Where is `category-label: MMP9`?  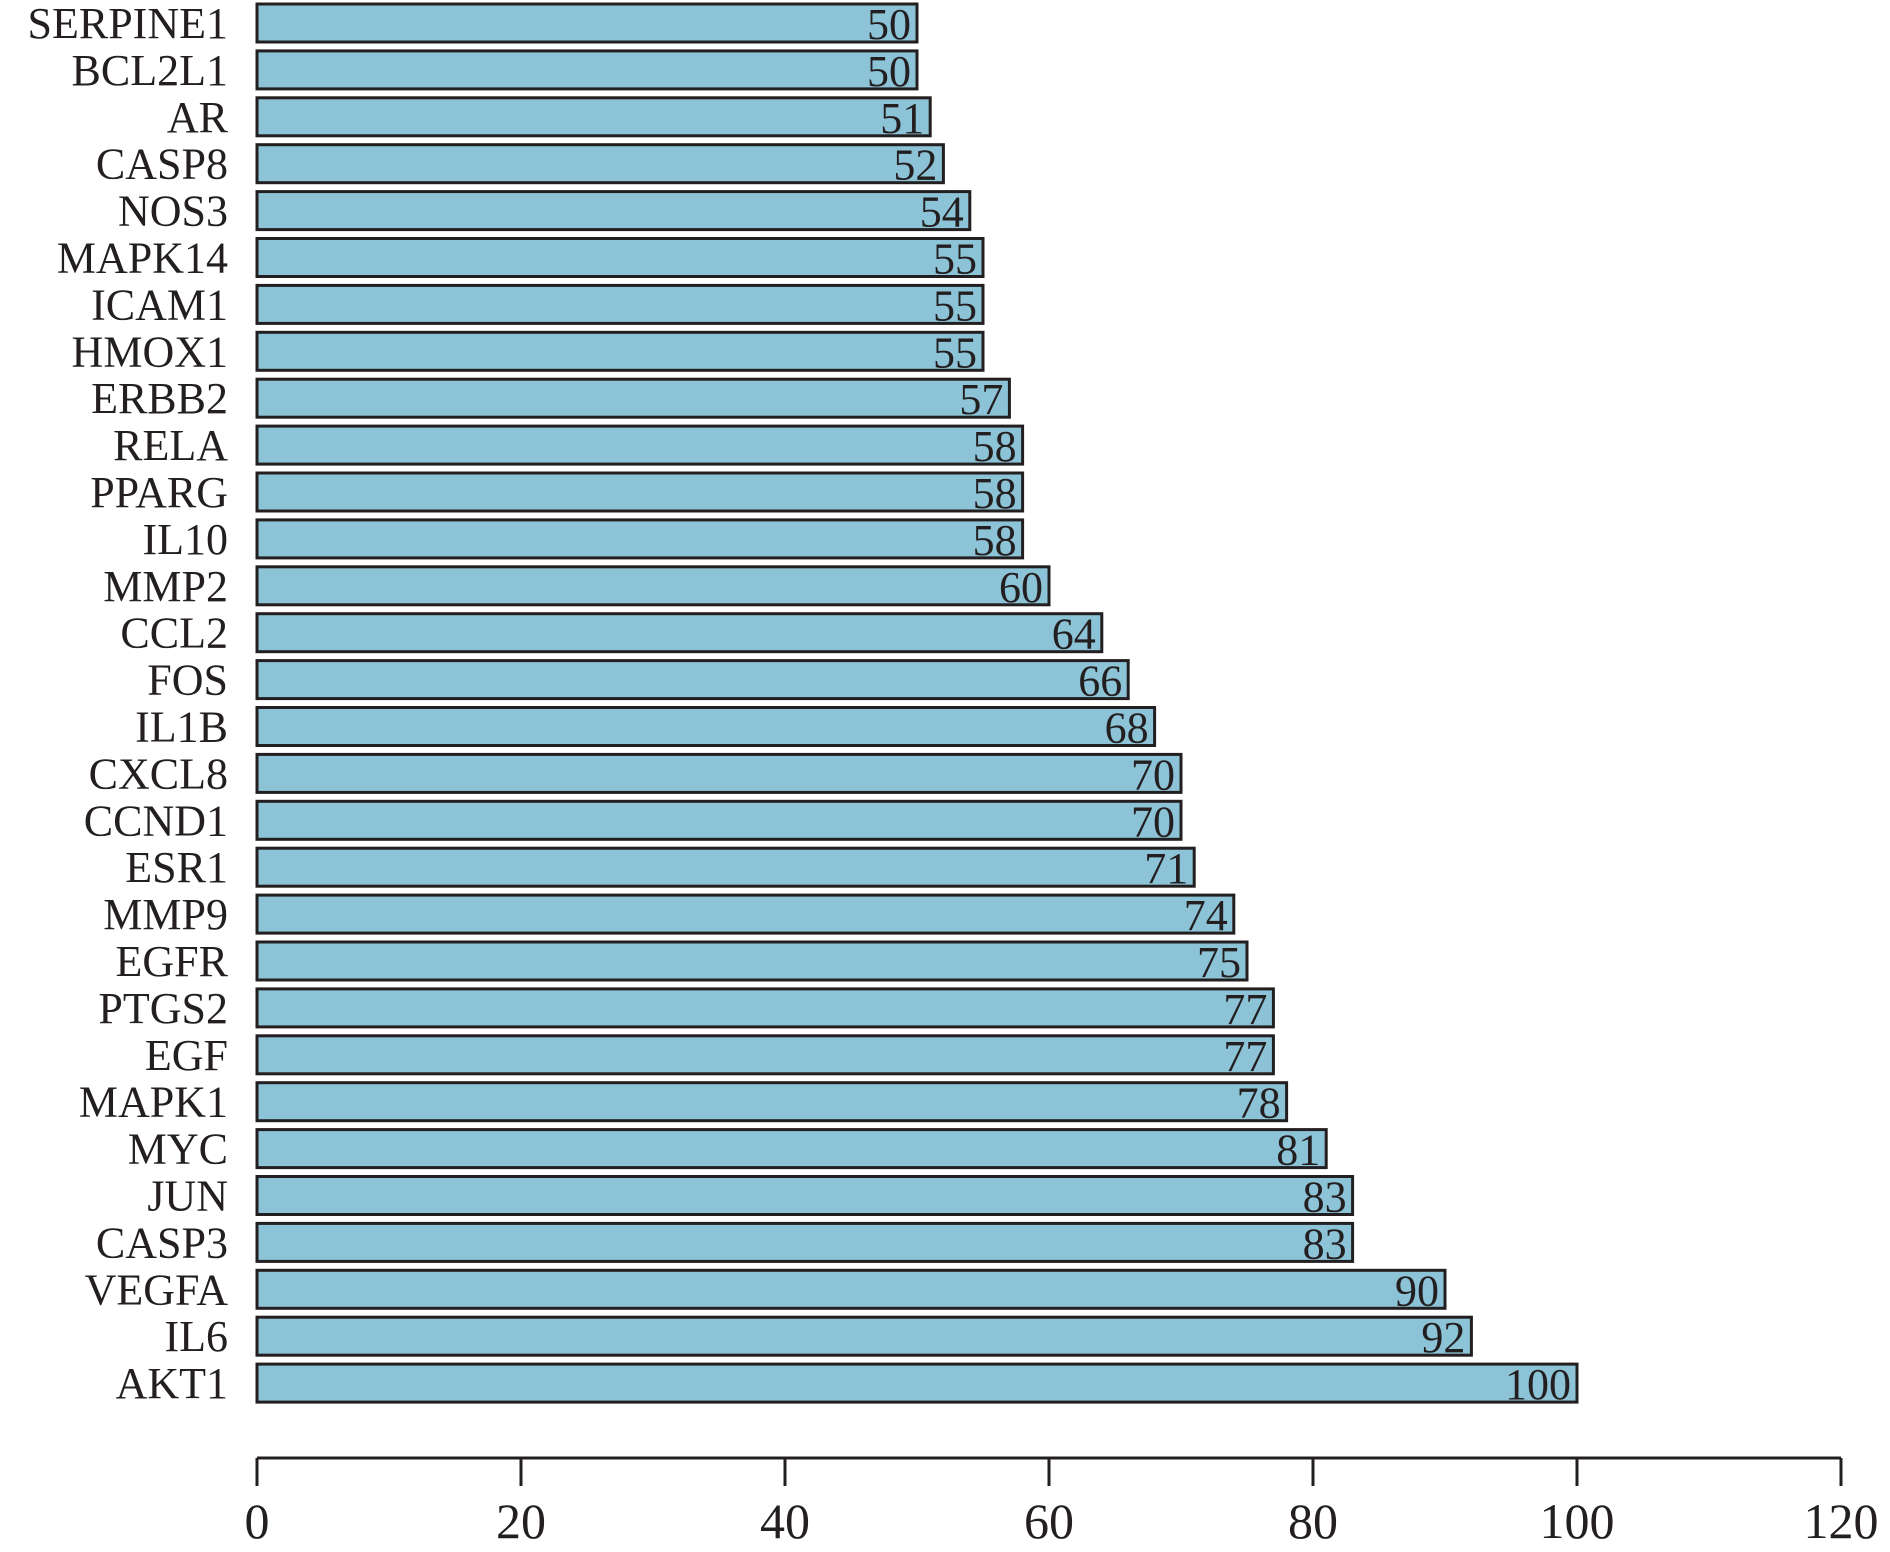
category-label: MMP9 is located at coordinates (165, 914).